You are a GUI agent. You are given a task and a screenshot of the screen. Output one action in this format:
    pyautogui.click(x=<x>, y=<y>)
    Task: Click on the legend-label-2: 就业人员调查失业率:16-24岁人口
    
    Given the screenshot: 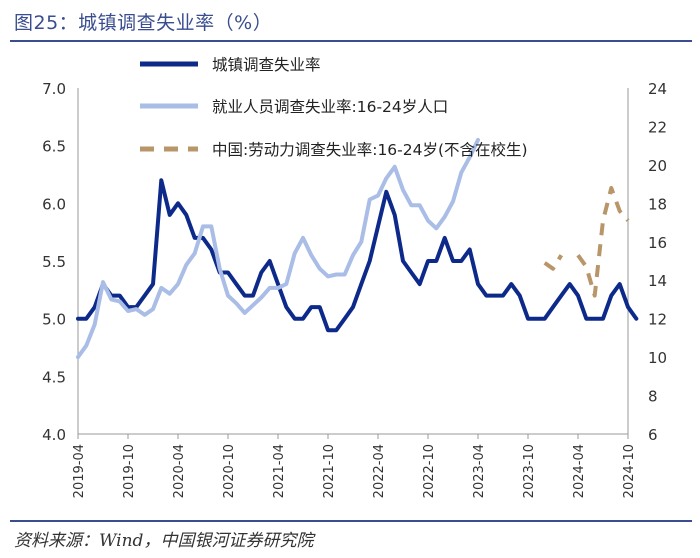 What is the action you would take?
    pyautogui.click(x=330, y=107)
    